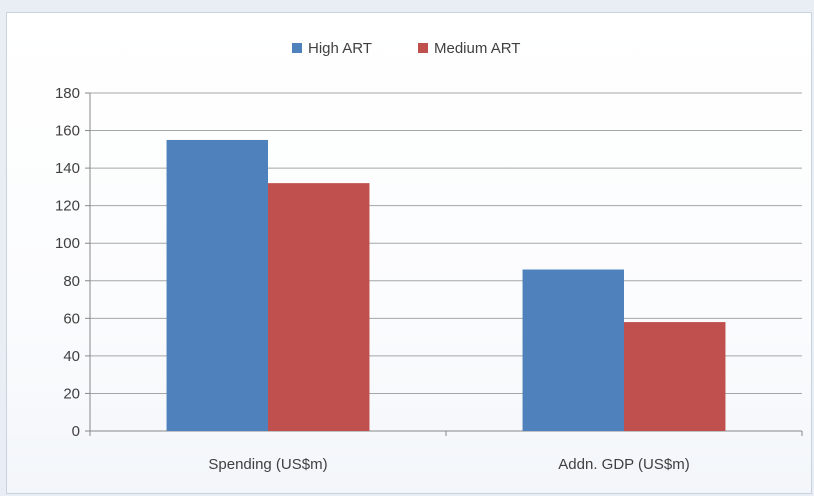 The image size is (814, 496). What do you see at coordinates (67, 131) in the screenshot?
I see `y-tick-label: 160` at bounding box center [67, 131].